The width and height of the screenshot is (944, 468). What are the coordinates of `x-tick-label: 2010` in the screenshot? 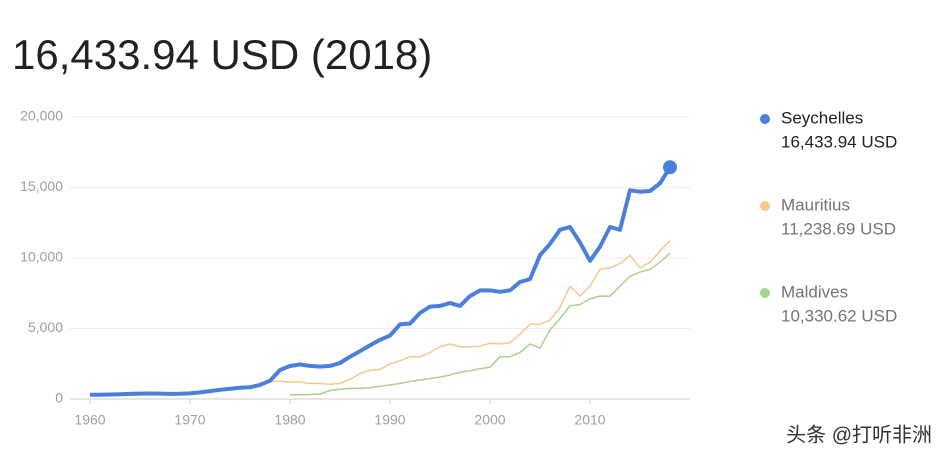 It's located at (589, 420).